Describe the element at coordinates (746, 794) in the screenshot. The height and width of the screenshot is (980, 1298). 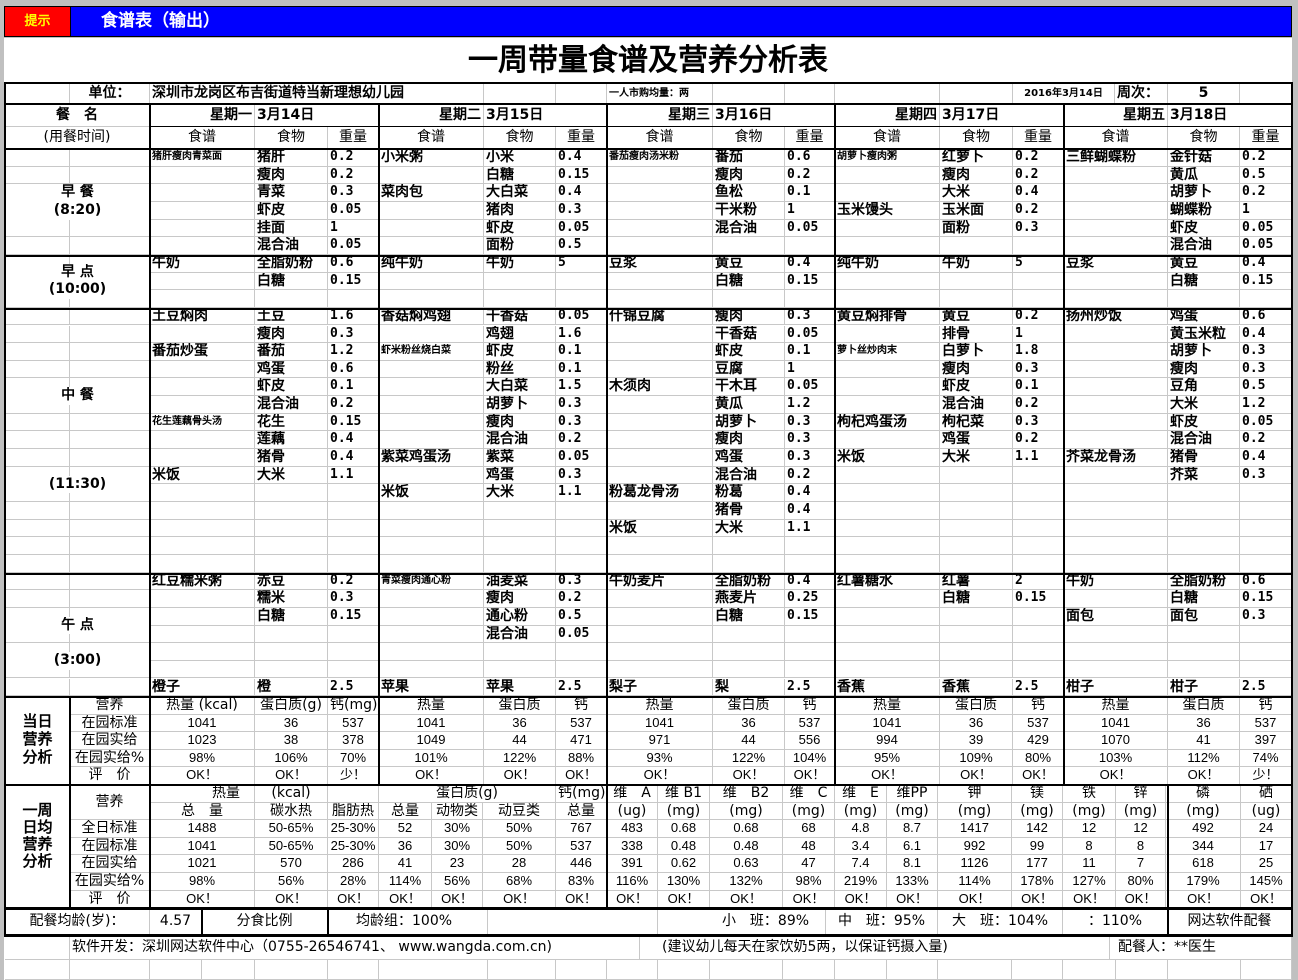
I see `group-header: 维 B2` at that location.